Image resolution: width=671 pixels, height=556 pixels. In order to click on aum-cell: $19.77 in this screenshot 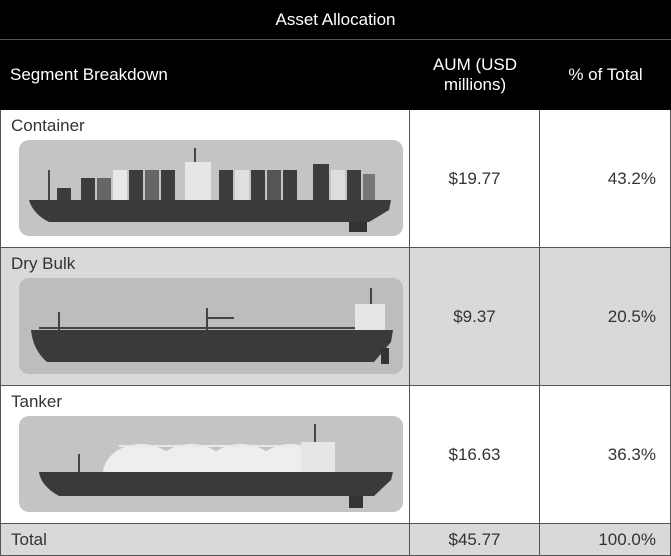, I will do `click(475, 179)`.